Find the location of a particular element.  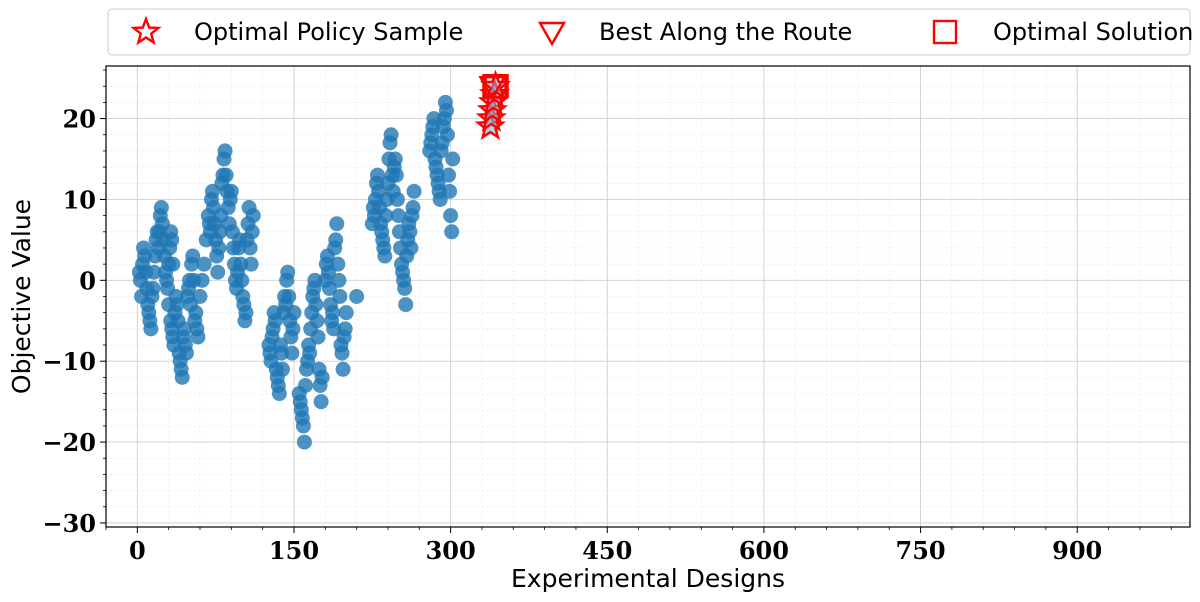

legend-star-icon-shape is located at coordinates (146, 30).